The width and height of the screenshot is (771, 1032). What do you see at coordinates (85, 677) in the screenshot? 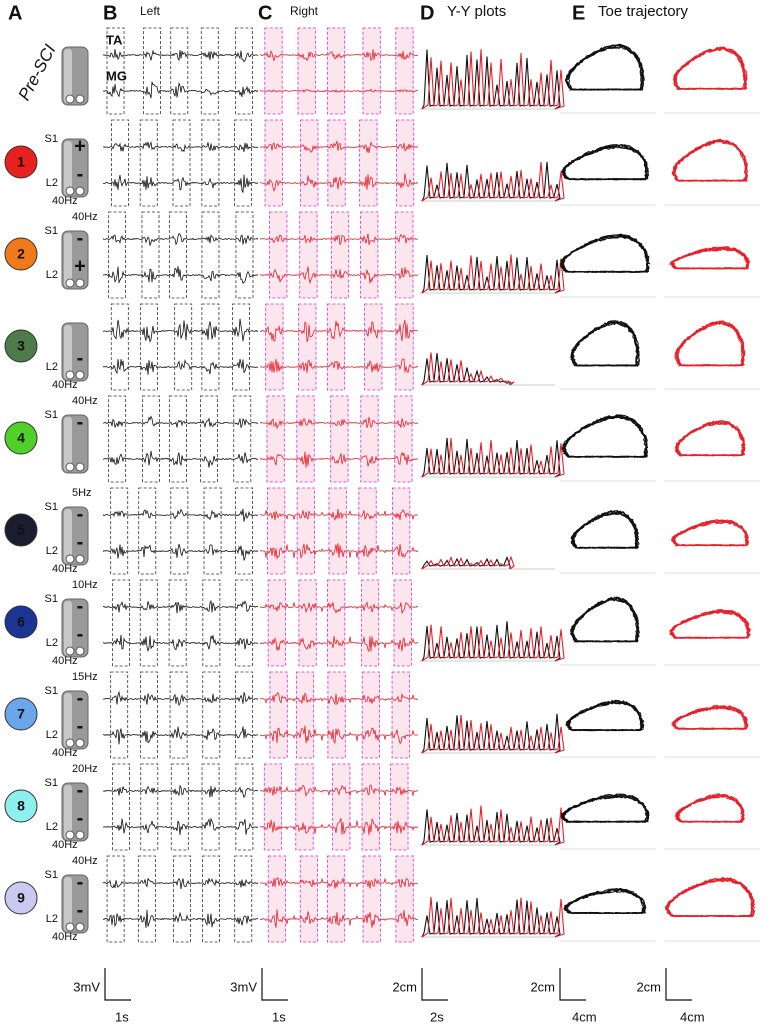
I see `stim-freq: 15Hz` at bounding box center [85, 677].